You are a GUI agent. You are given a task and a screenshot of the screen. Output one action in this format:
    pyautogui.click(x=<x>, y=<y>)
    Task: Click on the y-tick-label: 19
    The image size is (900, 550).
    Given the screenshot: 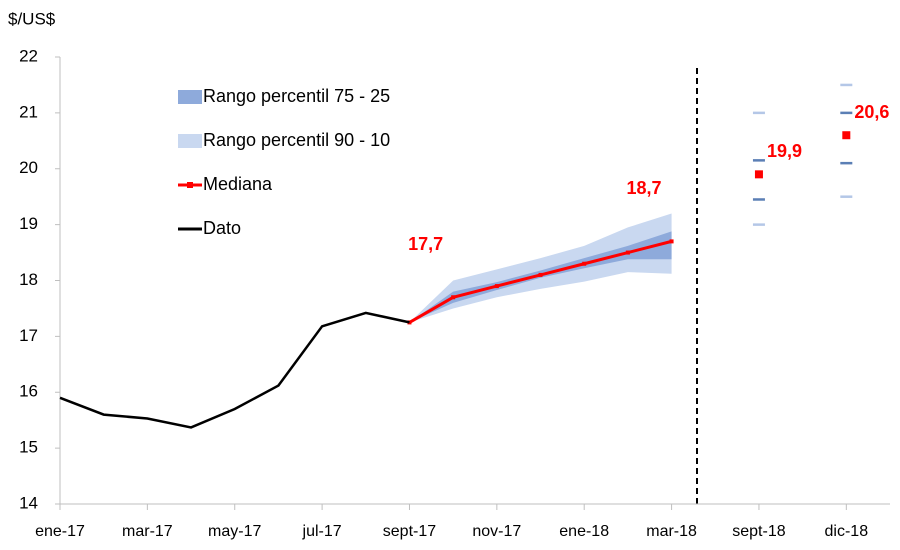 What is the action you would take?
    pyautogui.click(x=28, y=223)
    